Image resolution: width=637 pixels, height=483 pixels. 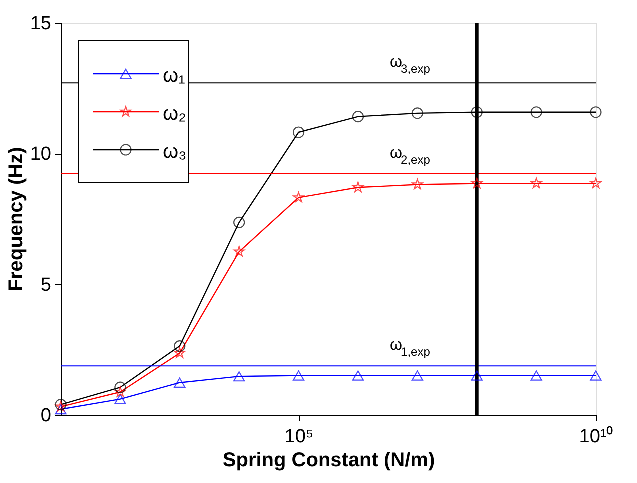 What do you see at coordinates (41, 155) in the screenshot?
I see `y-tick-label: 10` at bounding box center [41, 155].